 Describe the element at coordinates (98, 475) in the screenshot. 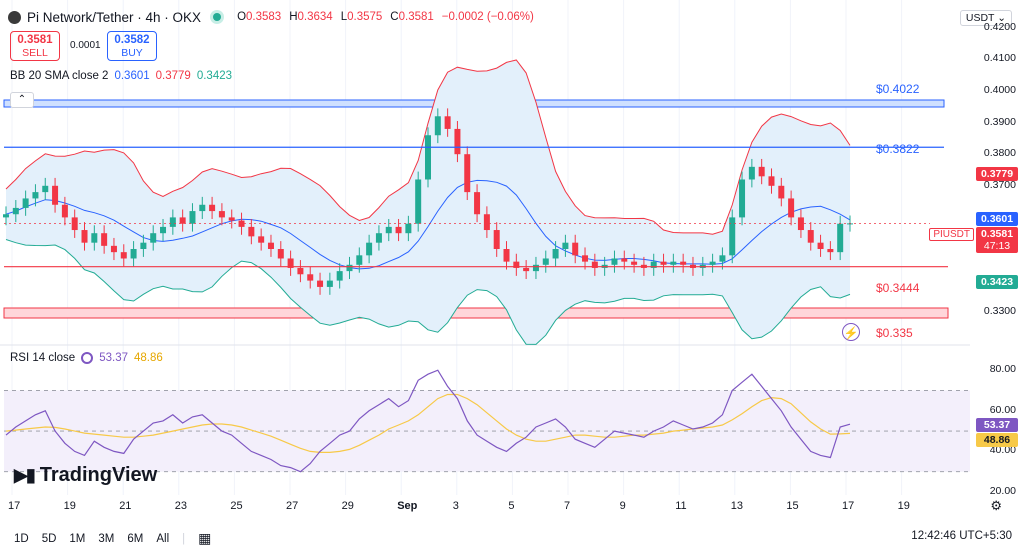

I see `tradingview-brand: TradingView` at that location.